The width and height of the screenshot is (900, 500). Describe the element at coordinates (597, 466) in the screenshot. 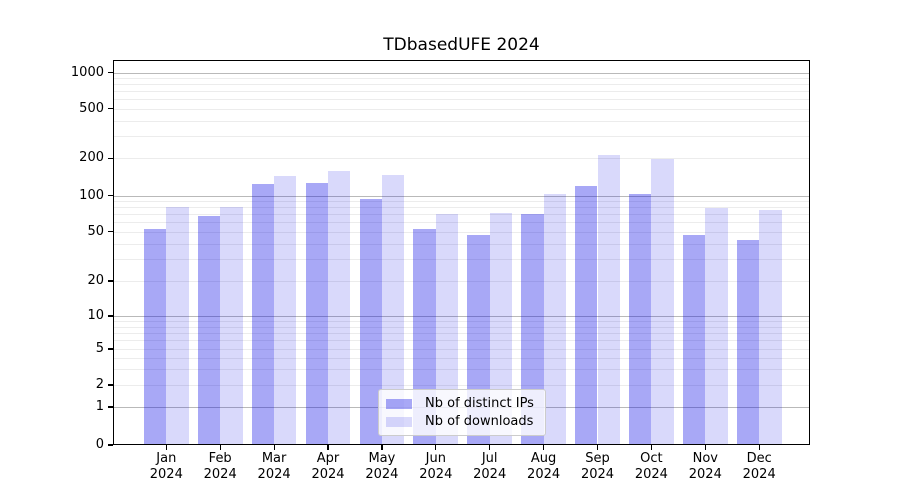

I see `x-tick-label-sep: Sep 2024` at that location.